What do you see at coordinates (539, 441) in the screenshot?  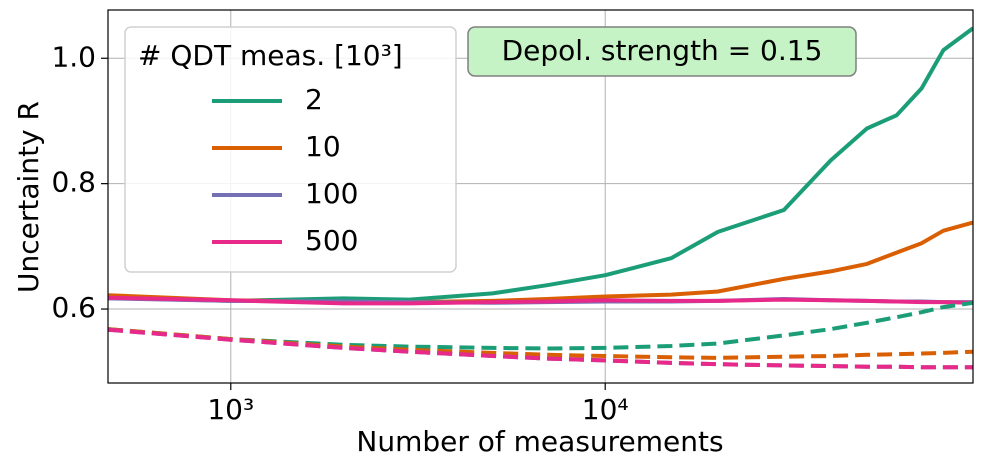 I see `x-axis-label: Number of measurements` at bounding box center [539, 441].